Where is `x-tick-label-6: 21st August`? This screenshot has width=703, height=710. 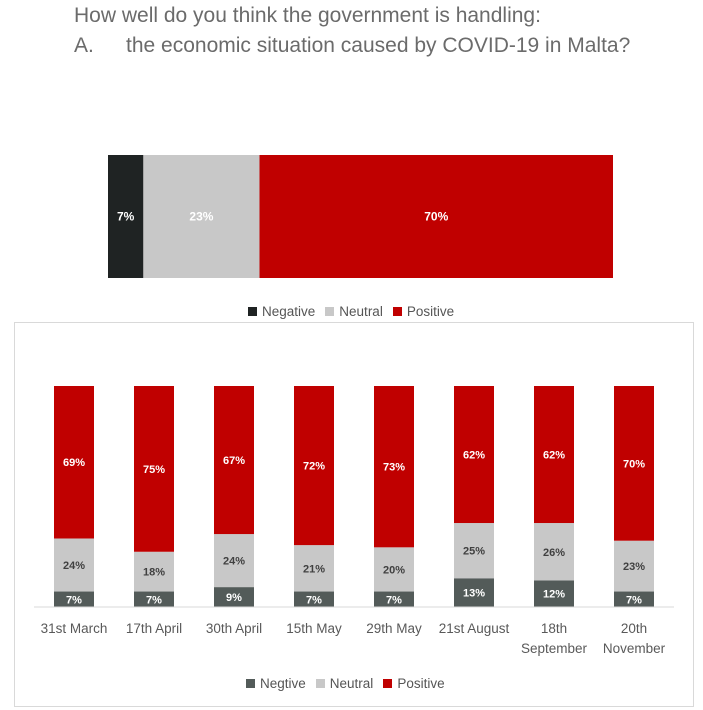 x-tick-label-6: 21st August is located at coordinates (474, 628).